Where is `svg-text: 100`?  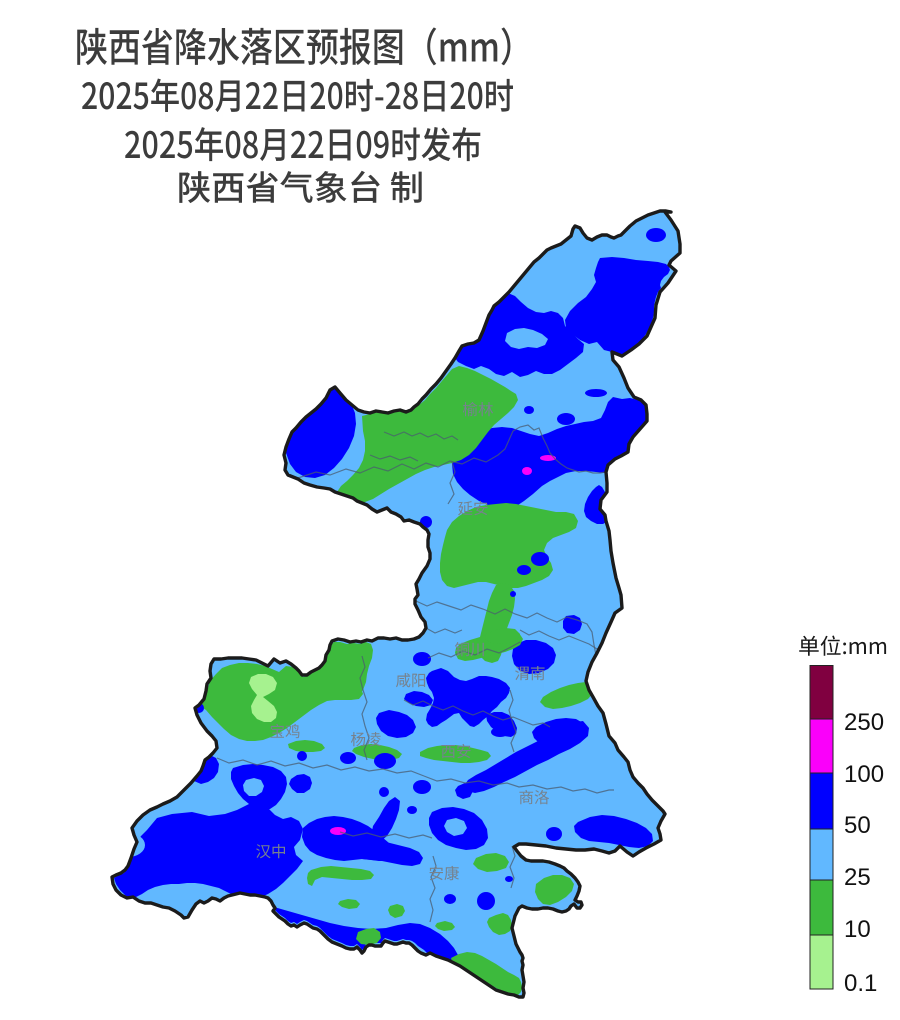
svg-text: 100 is located at coordinates (864, 774).